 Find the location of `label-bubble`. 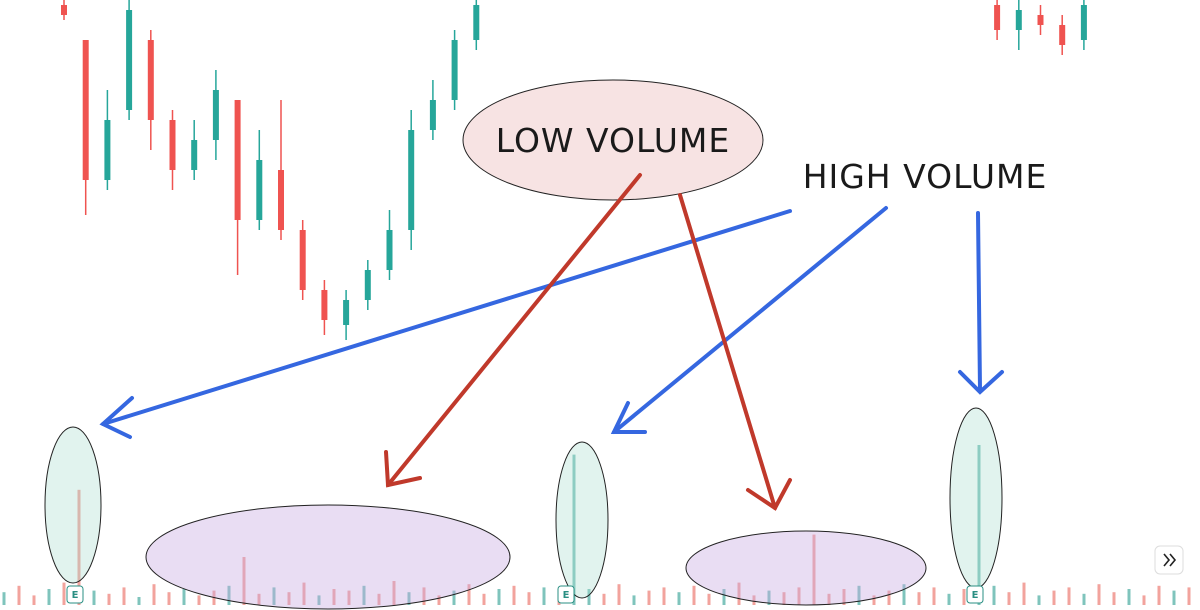

label-bubble is located at coordinates (613, 140).